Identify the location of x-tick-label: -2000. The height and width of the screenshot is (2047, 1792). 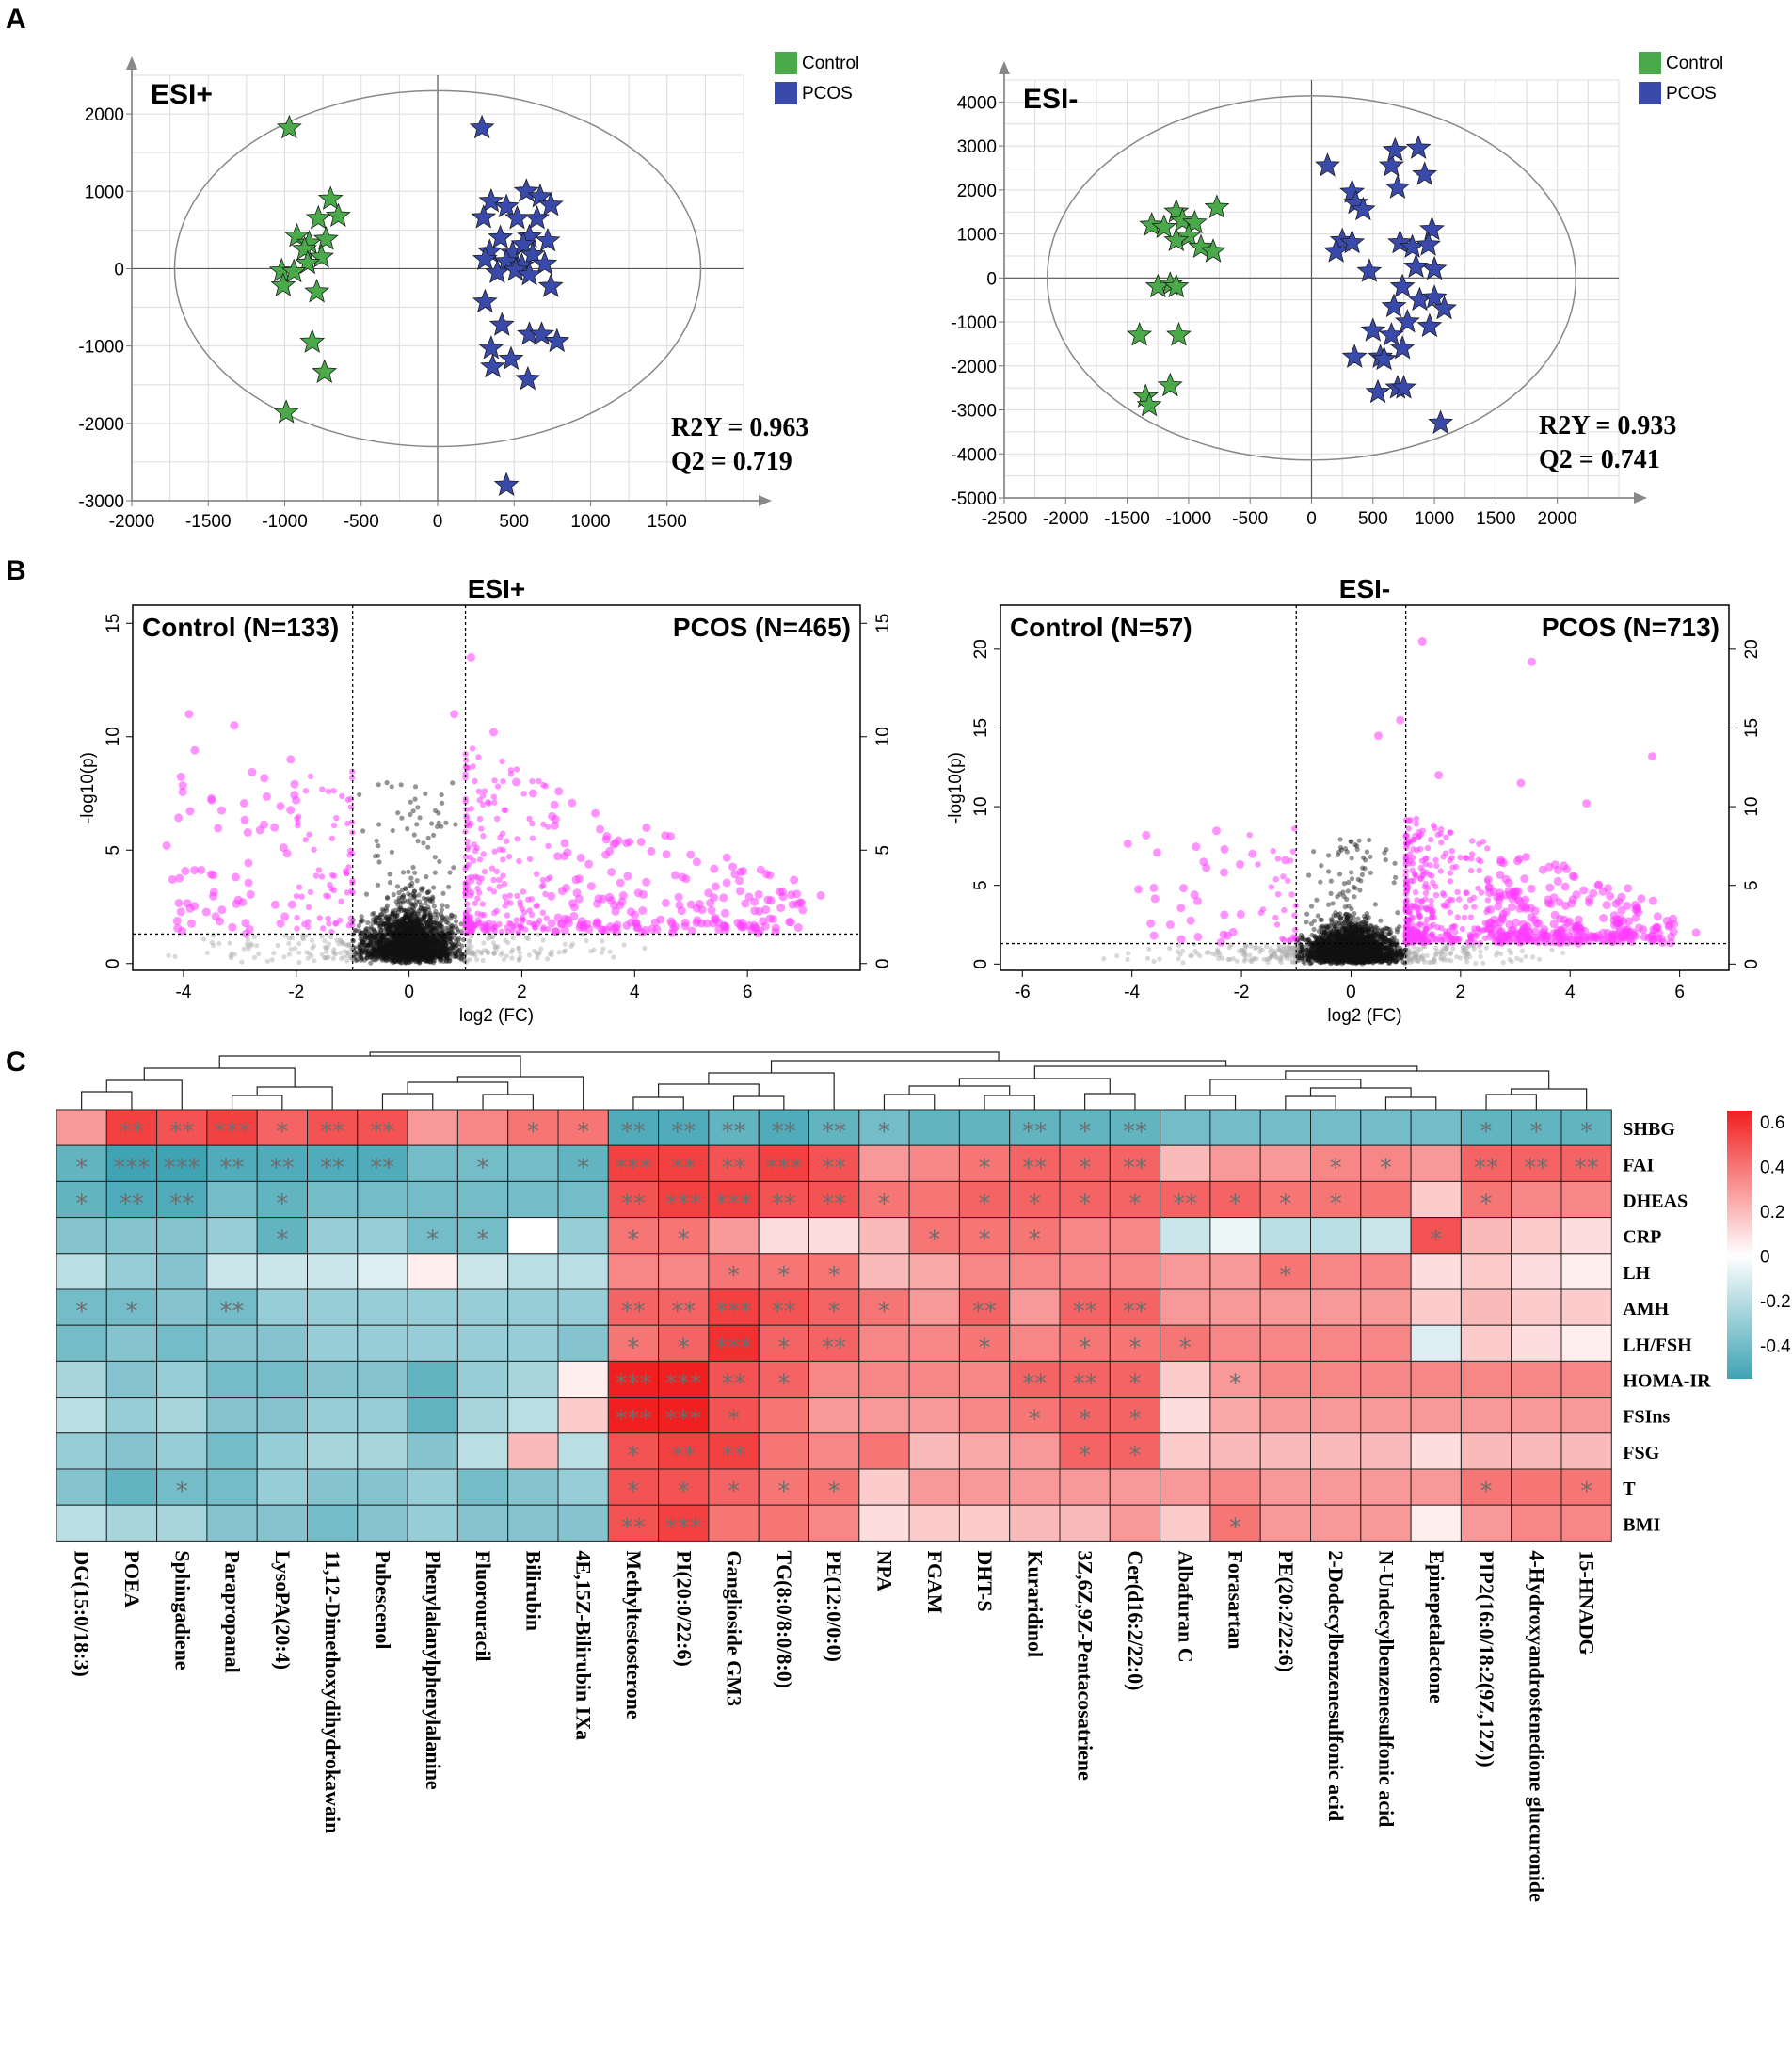
(1066, 519).